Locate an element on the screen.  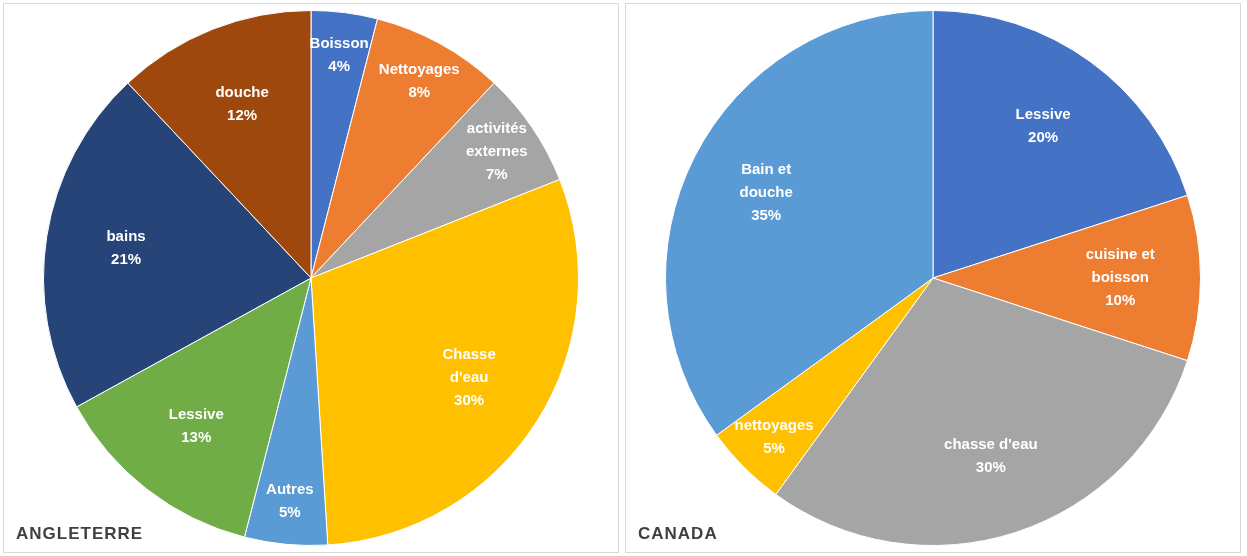
slice-label: bains is located at coordinates (126, 236).